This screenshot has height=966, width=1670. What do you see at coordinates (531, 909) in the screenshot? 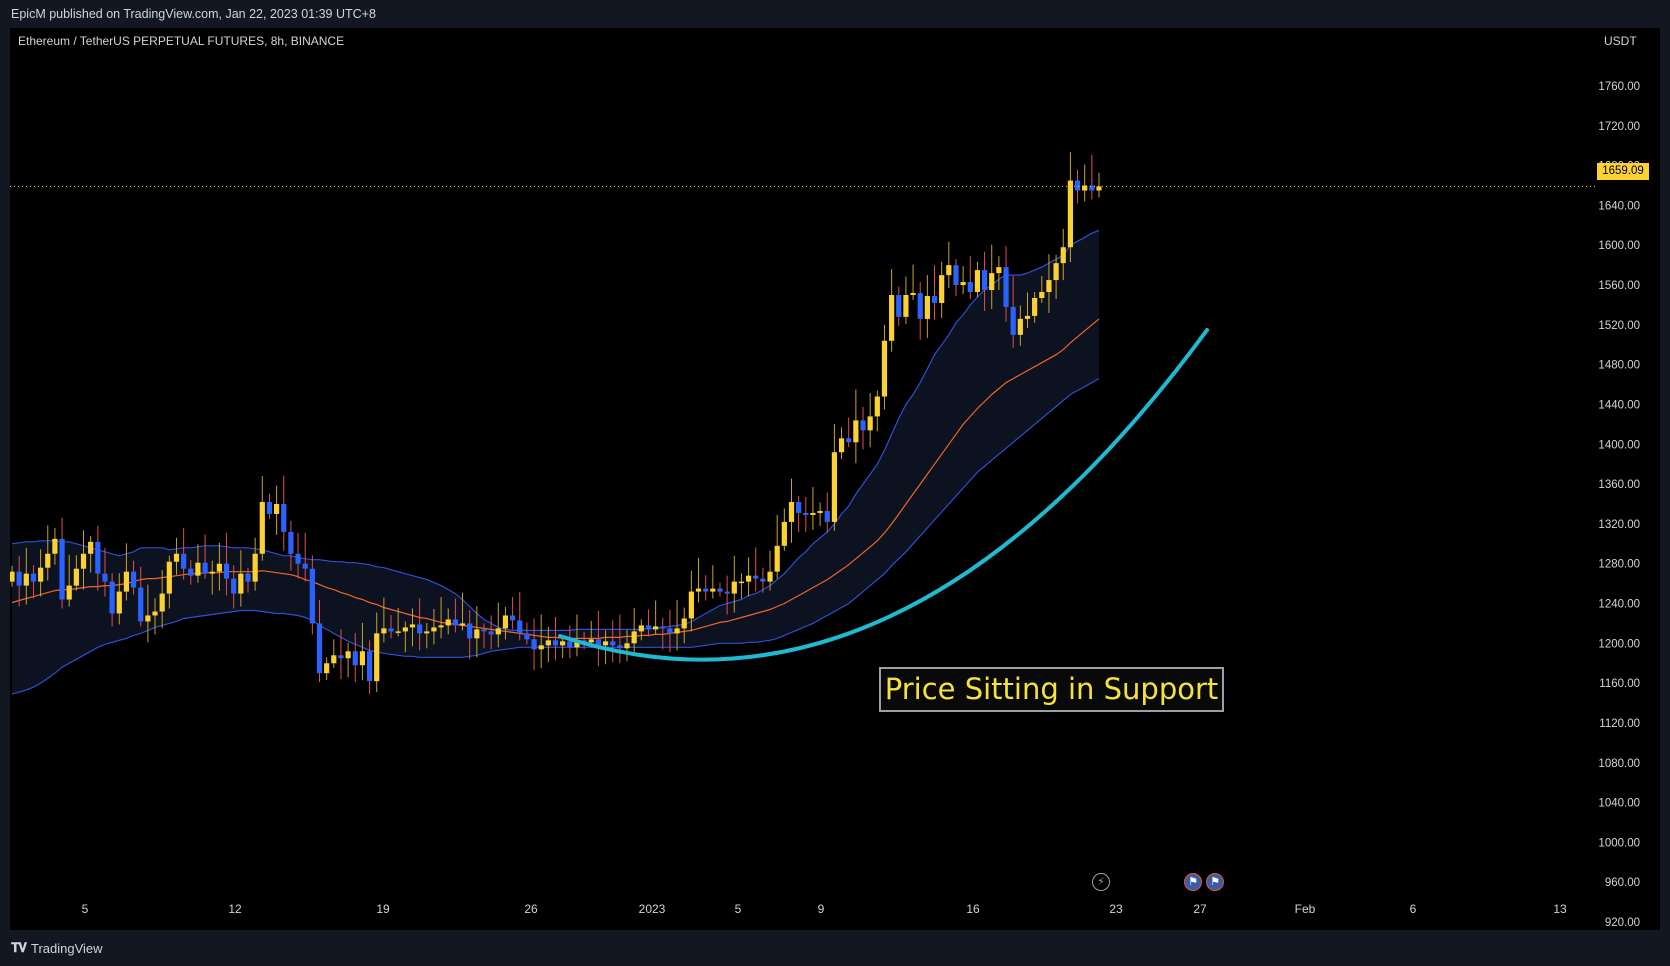
I see `x-tick-label: 26` at bounding box center [531, 909].